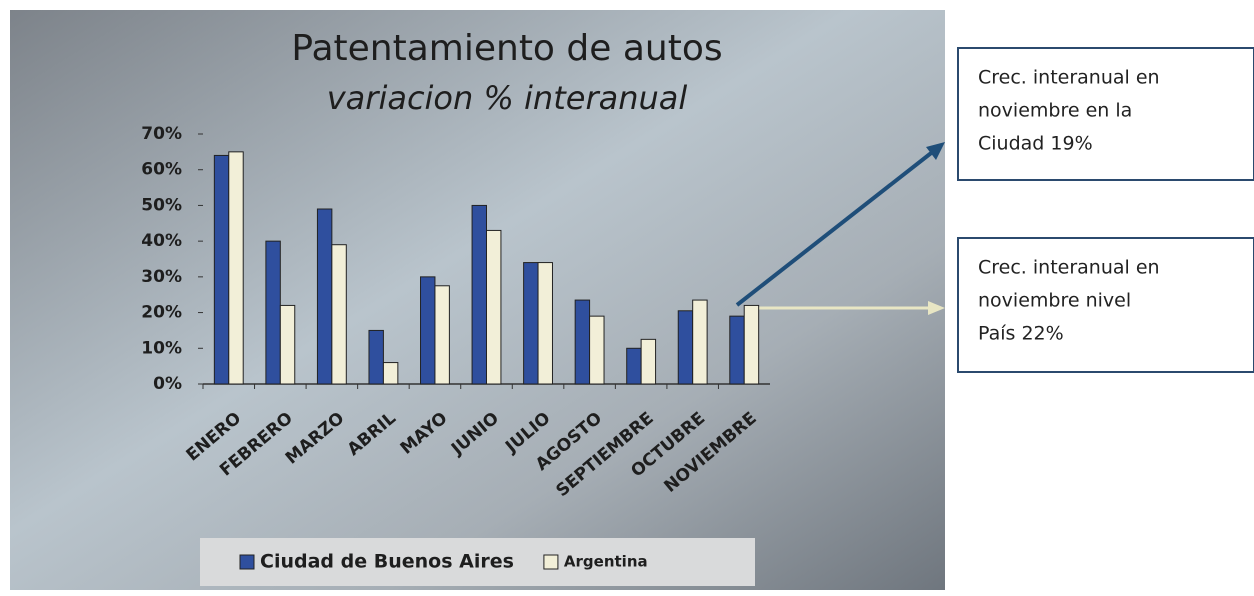  I want to click on annotation-text: noviembre en la, so click(1055, 111).